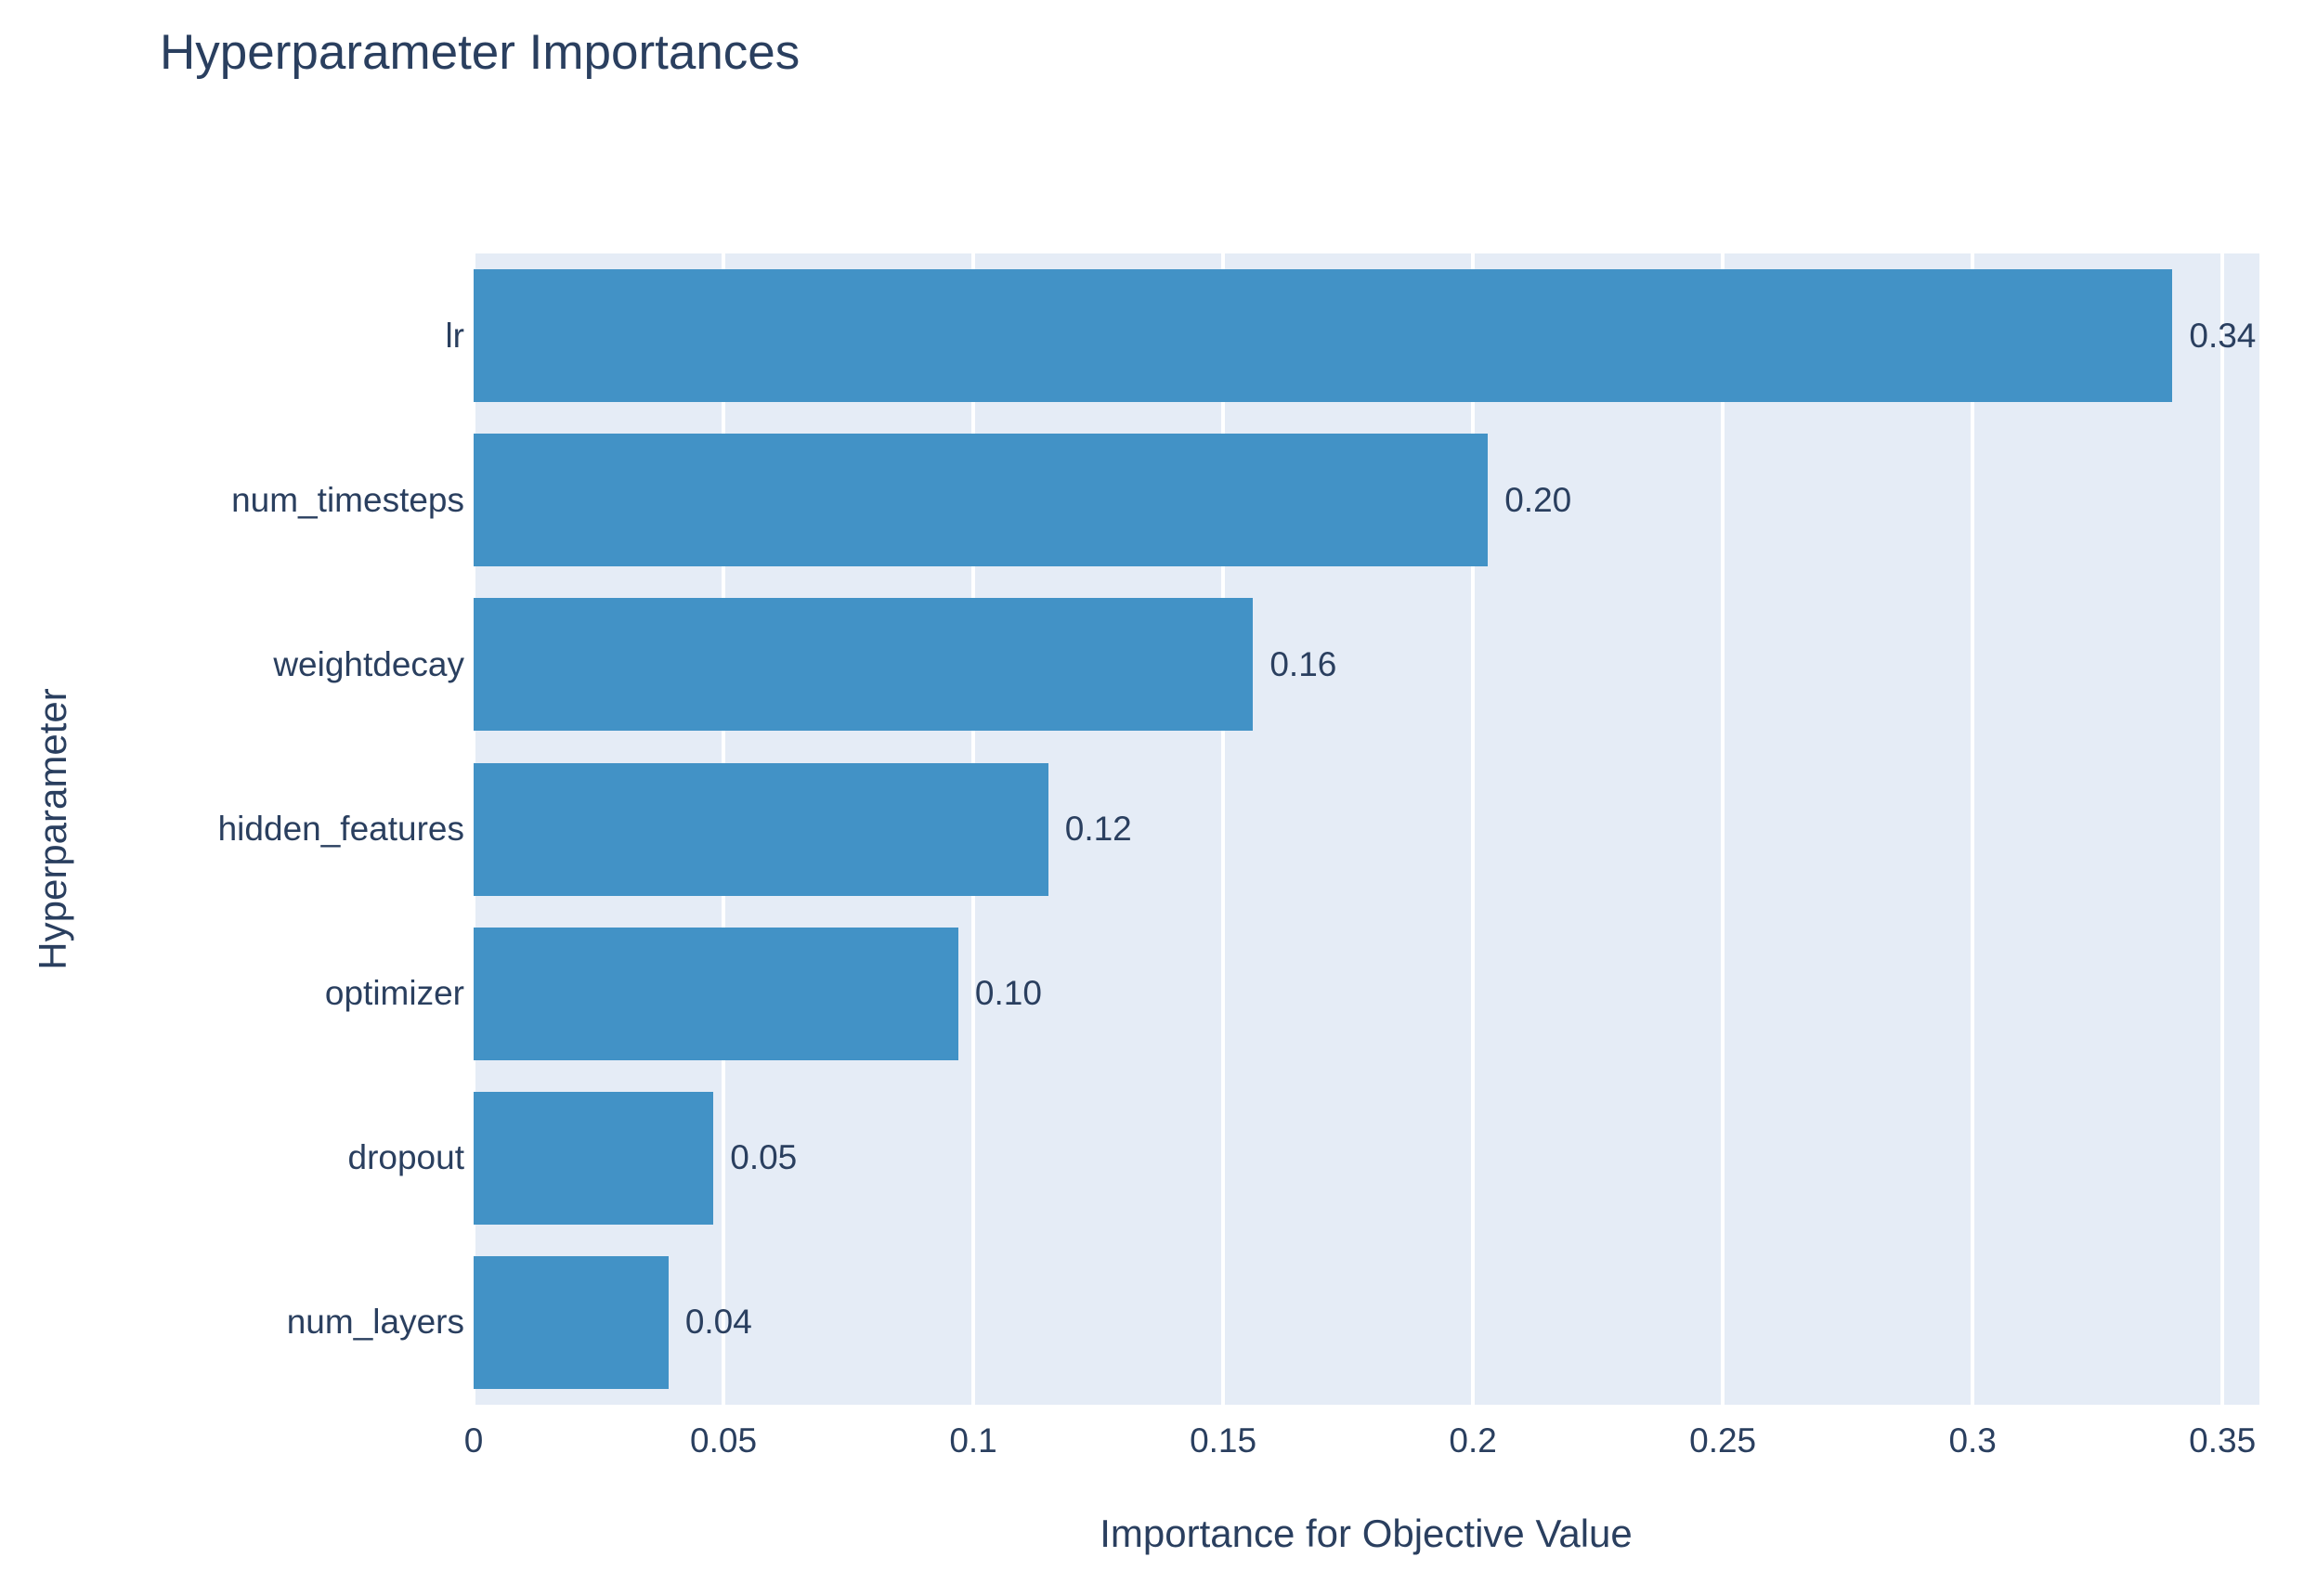 Image resolution: width=2304 pixels, height=1596 pixels. What do you see at coordinates (761, 829) in the screenshot?
I see `bar-hidden_features` at bounding box center [761, 829].